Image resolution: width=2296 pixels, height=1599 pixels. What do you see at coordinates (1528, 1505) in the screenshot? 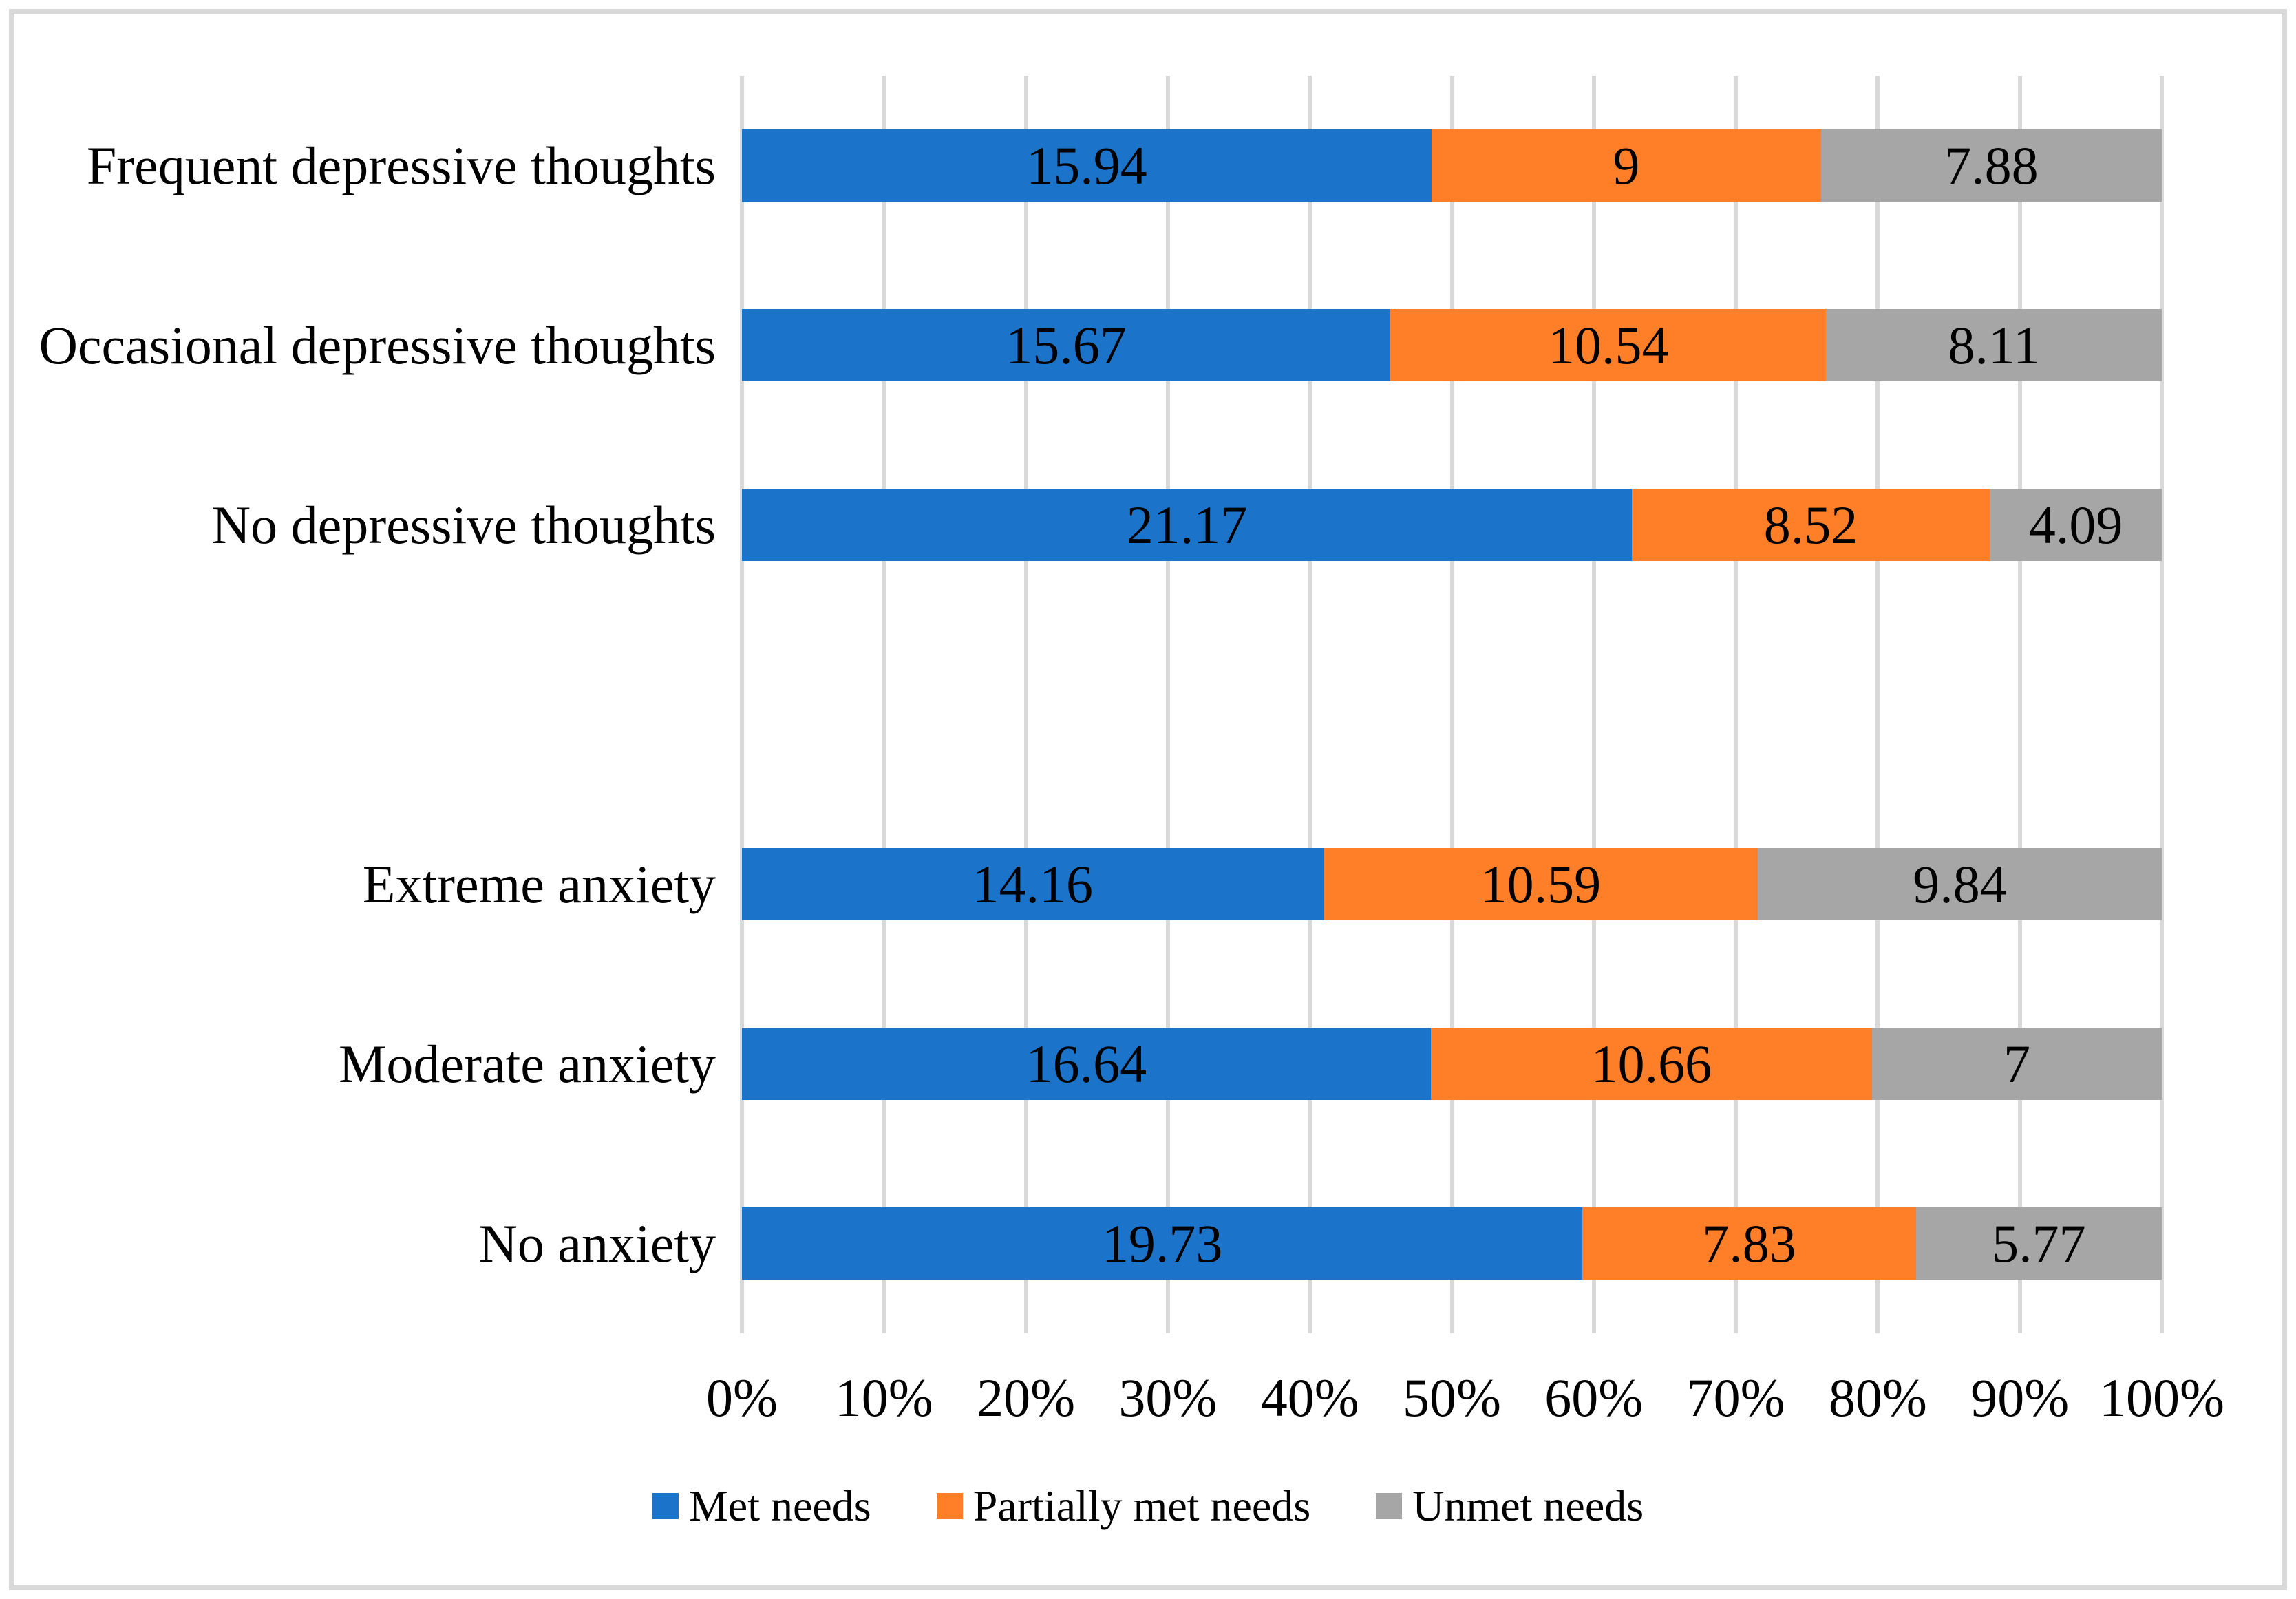
I see `legend-label: Unmet needs` at bounding box center [1528, 1505].